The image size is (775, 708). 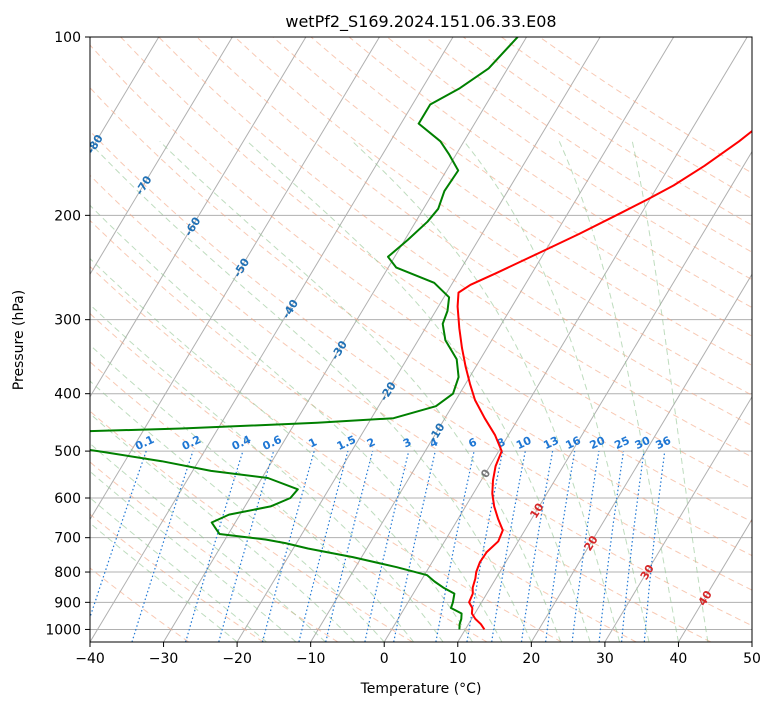 I want to click on x-tick-label: −40, so click(x=90, y=659).